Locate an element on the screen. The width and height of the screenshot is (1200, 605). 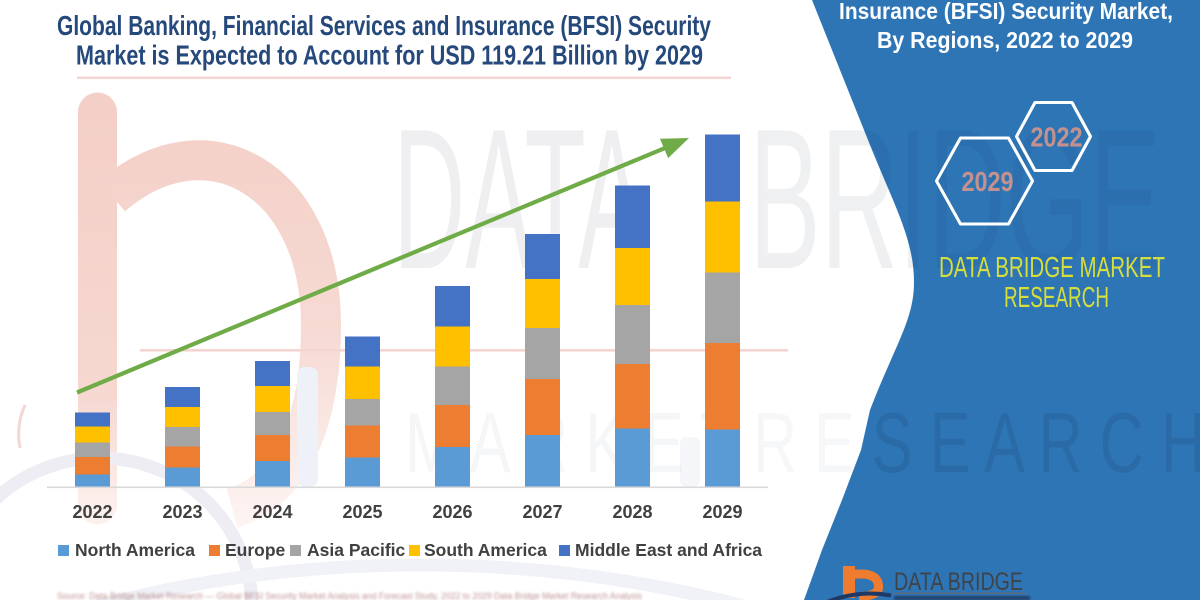
svg-text: 2024 is located at coordinates (272, 512).